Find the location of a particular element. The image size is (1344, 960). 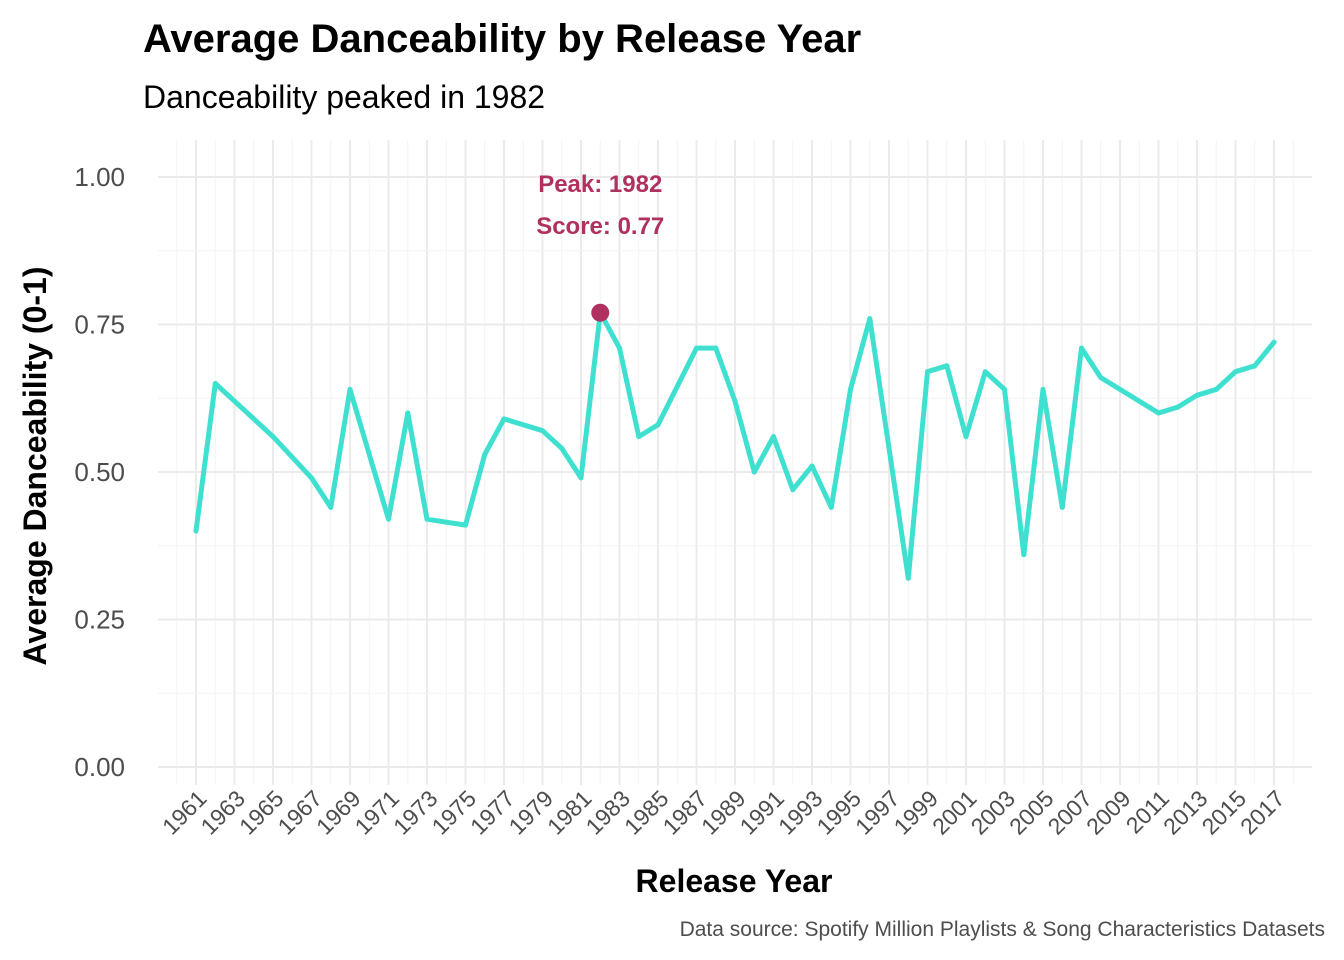

x-tick-label: 2017 is located at coordinates (1262, 812).